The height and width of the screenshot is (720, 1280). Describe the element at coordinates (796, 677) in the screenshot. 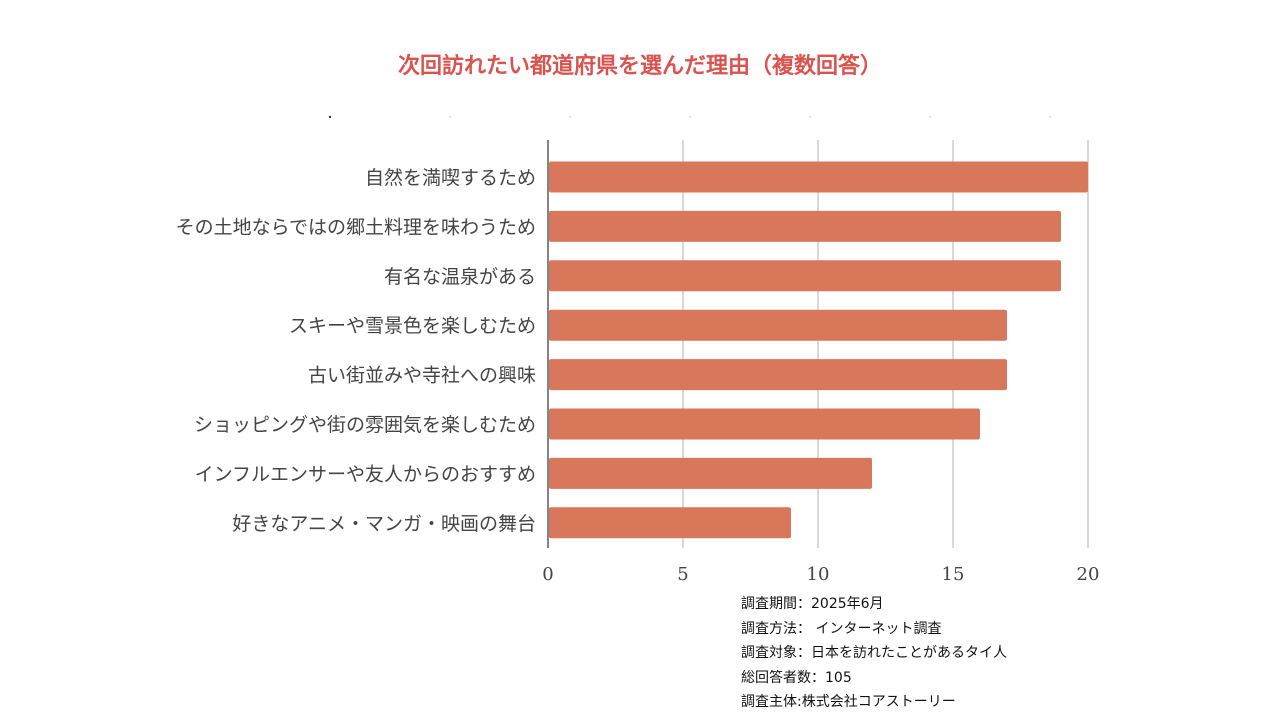

I see `note-respondents: 総回答者数：105` at that location.